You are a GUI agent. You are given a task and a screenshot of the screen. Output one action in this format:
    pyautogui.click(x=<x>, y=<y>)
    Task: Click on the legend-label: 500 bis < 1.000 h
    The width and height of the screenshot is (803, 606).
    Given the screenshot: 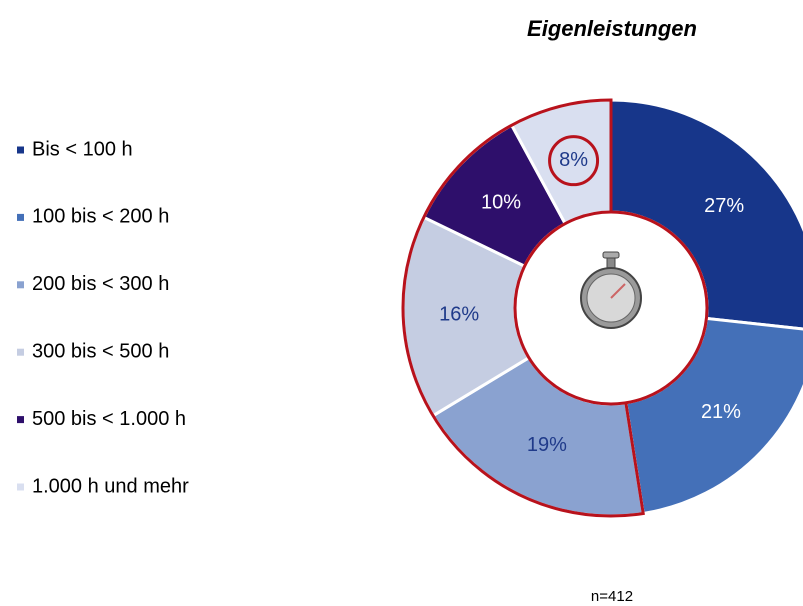 What is the action you would take?
    pyautogui.click(x=109, y=419)
    